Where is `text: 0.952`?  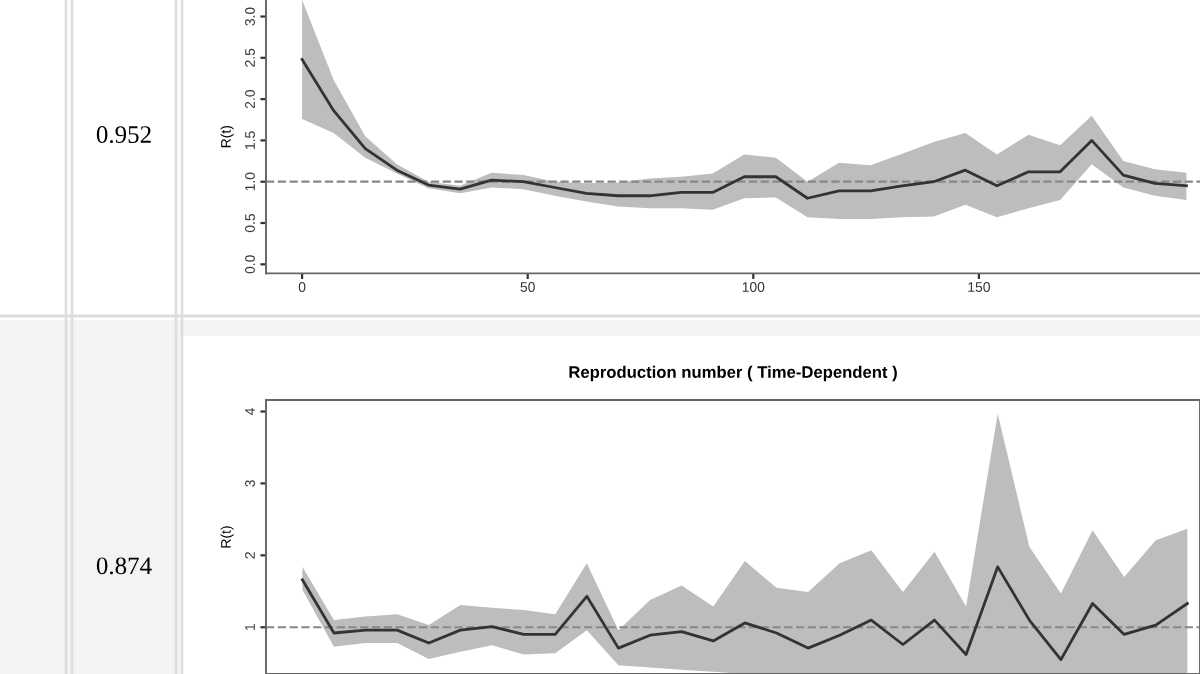
text: 0.952 is located at coordinates (123, 135).